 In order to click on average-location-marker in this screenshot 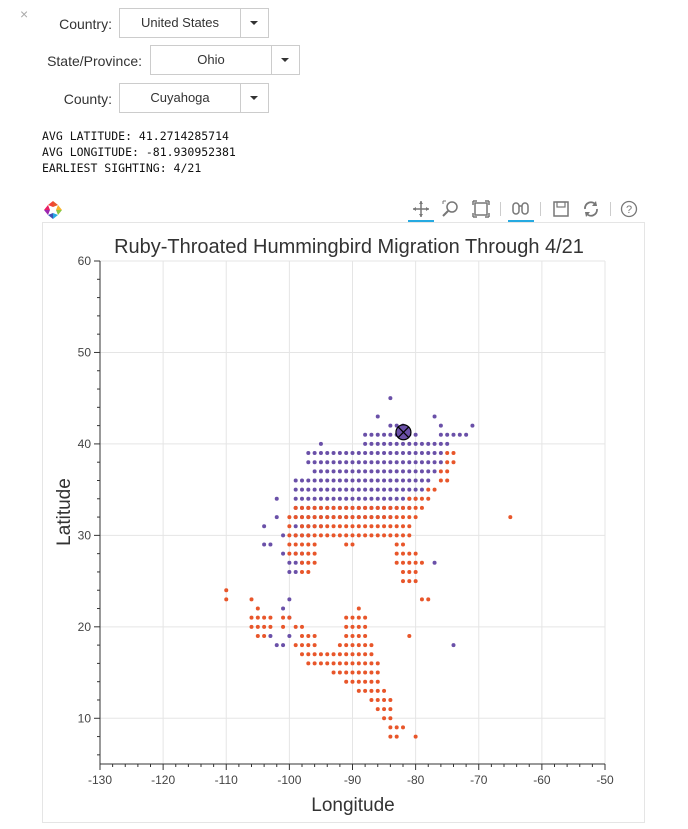, I will do `click(403, 432)`.